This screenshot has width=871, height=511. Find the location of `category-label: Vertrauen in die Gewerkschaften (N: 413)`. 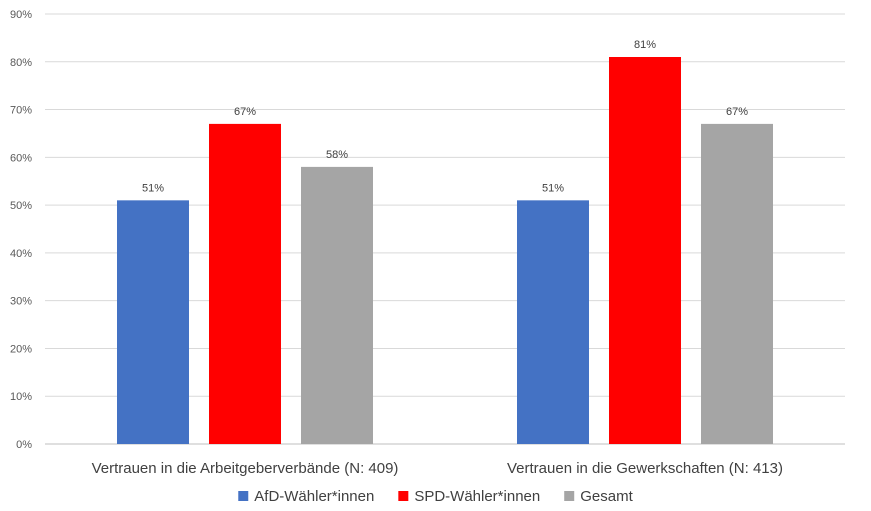

category-label: Vertrauen in die Gewerkschaften (N: 413) is located at coordinates (645, 468).